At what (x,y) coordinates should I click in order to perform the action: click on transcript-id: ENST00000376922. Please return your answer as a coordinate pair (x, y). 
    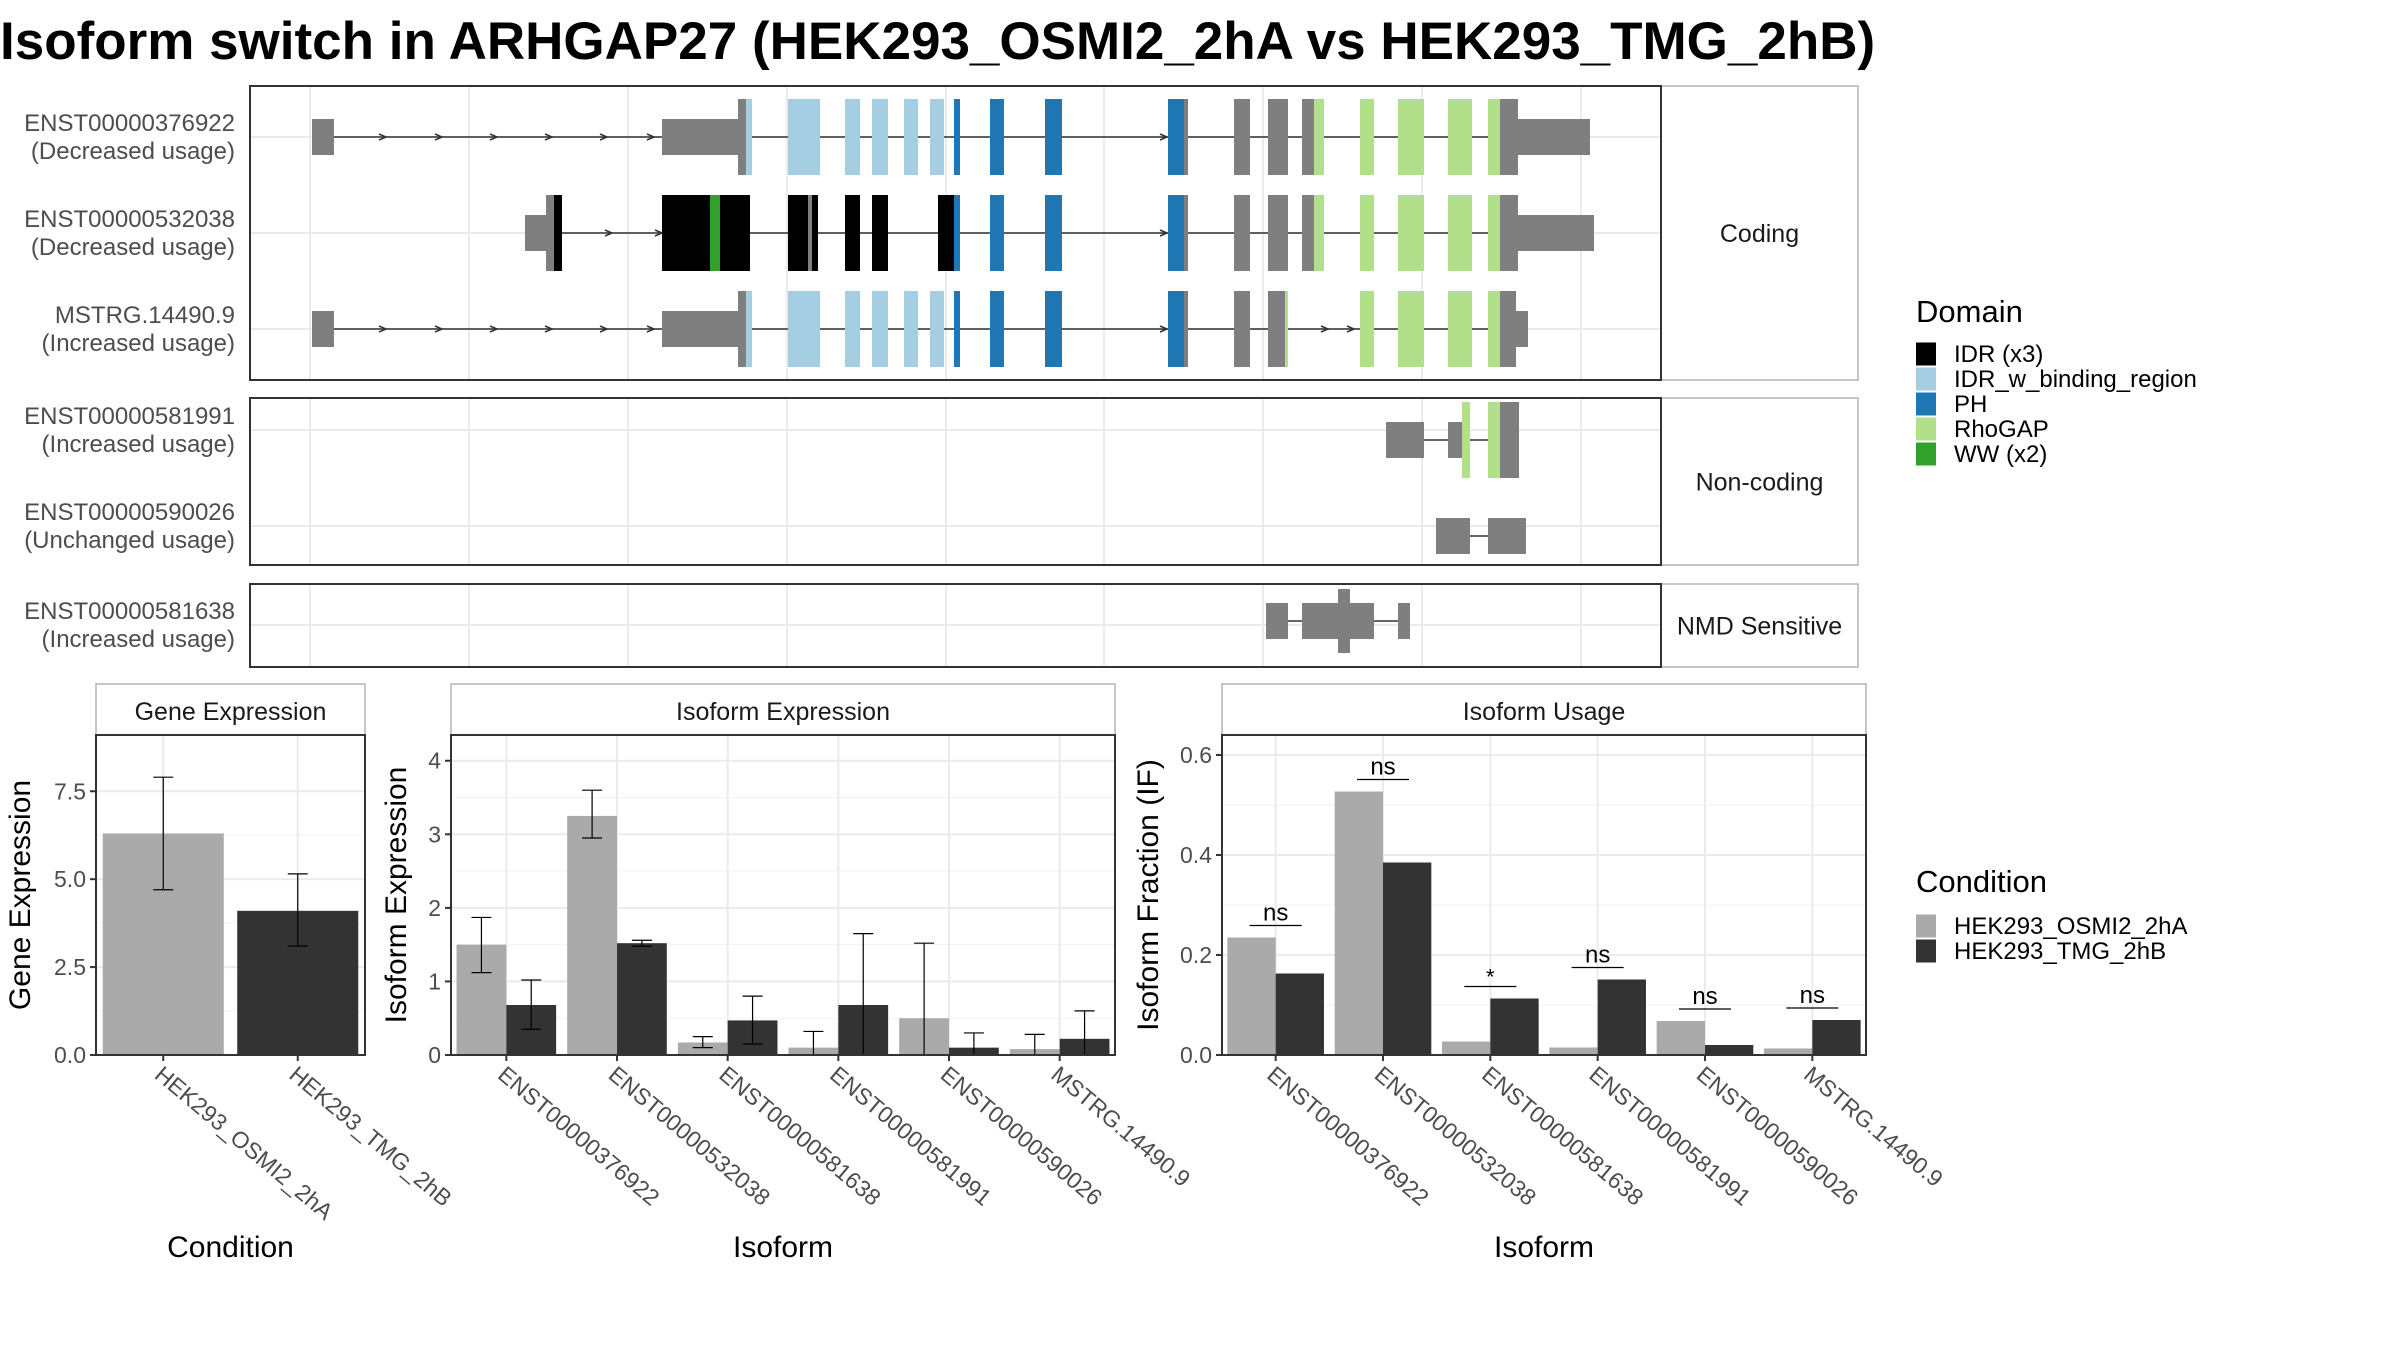
    Looking at the image, I should click on (129, 123).